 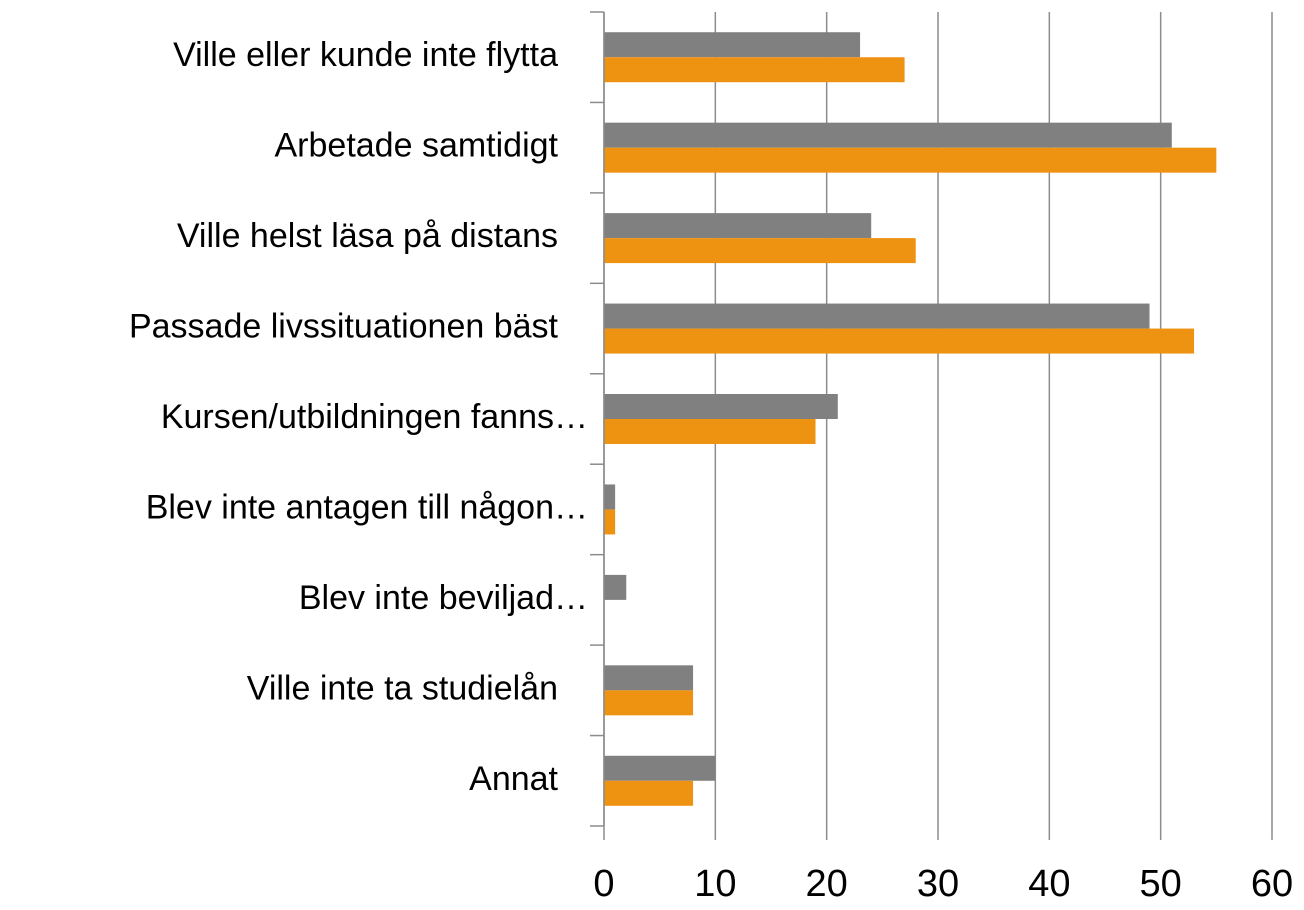 What do you see at coordinates (827, 884) in the screenshot?
I see `x-tick-label: 20` at bounding box center [827, 884].